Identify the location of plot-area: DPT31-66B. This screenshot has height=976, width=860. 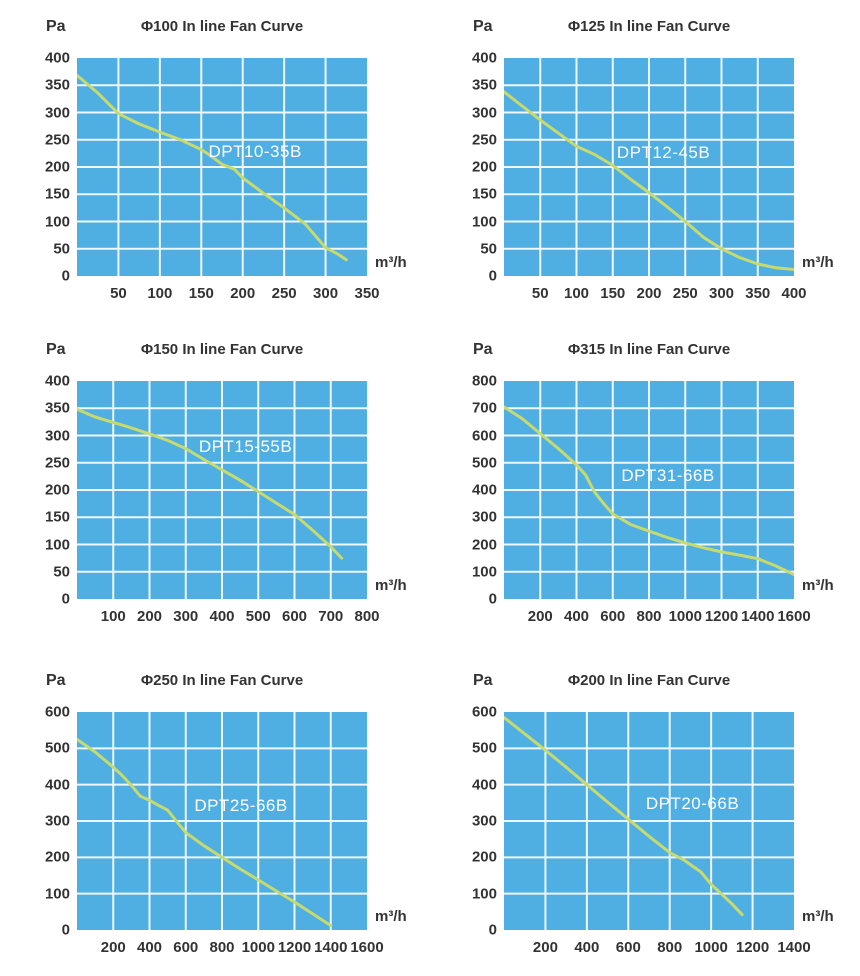
(649, 490).